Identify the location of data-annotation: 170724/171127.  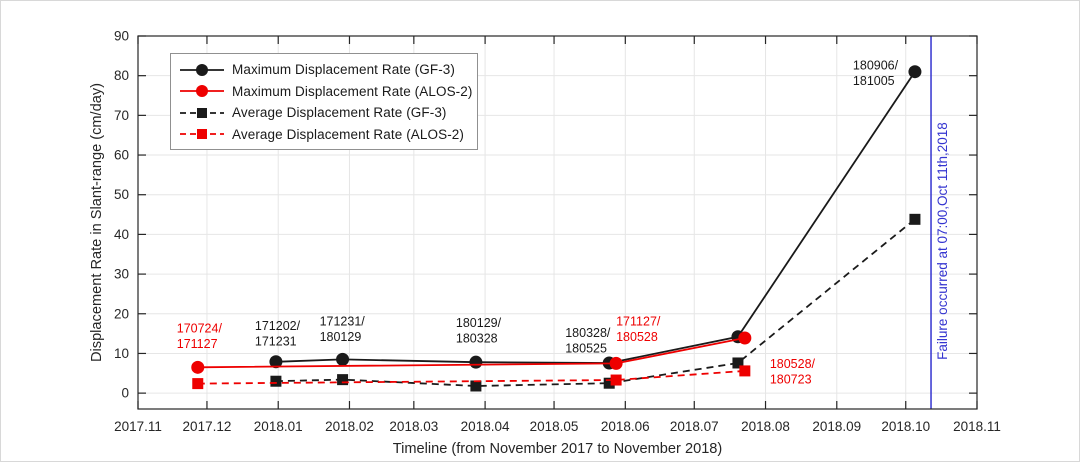
(200, 336).